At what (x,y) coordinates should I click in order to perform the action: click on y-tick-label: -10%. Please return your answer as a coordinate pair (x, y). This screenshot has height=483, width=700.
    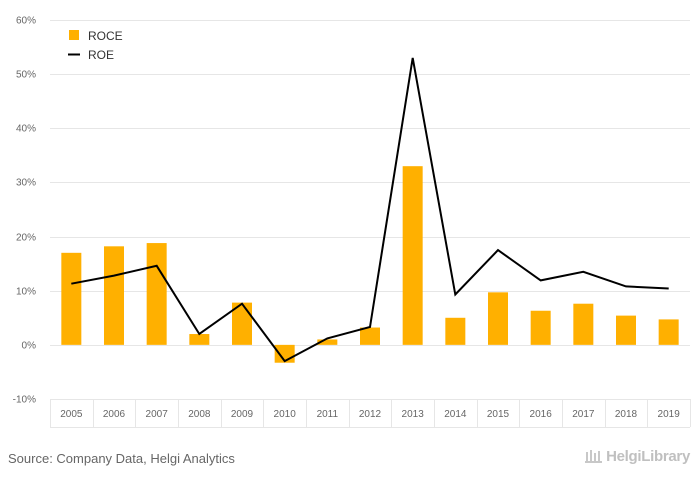
    Looking at the image, I should click on (24, 400).